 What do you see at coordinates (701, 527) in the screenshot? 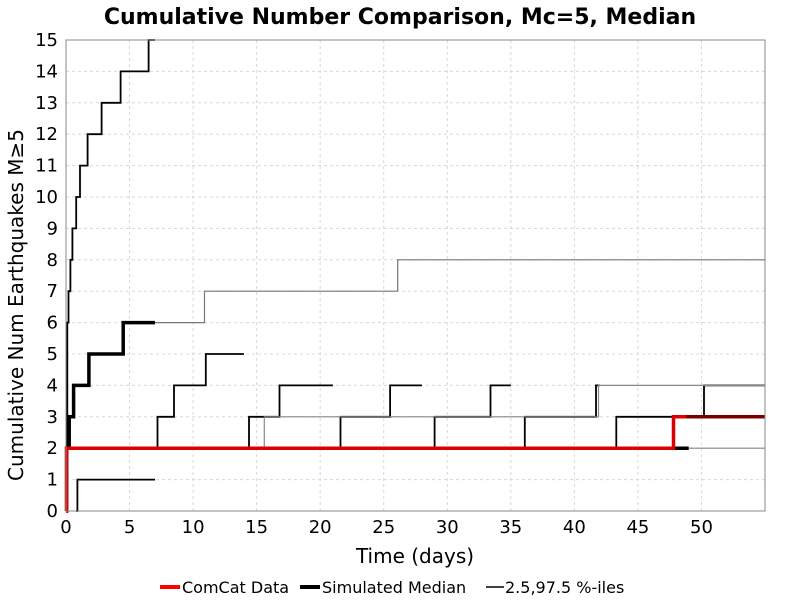
I see `x-tick-label-10: 50` at bounding box center [701, 527].